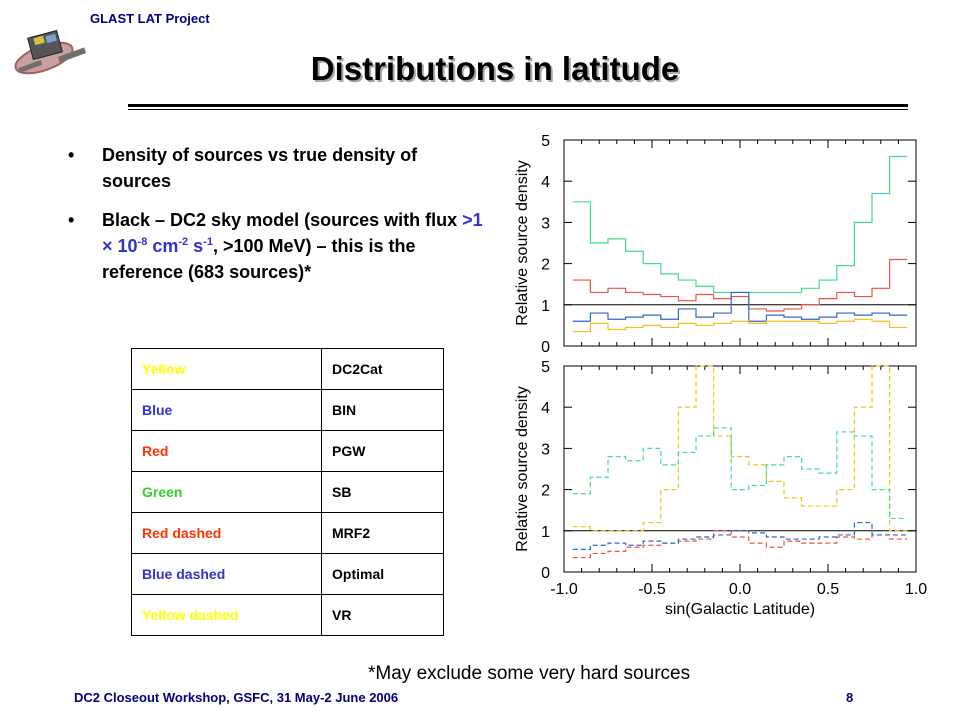  I want to click on legend-catalog-name: Optimal, so click(382, 574).